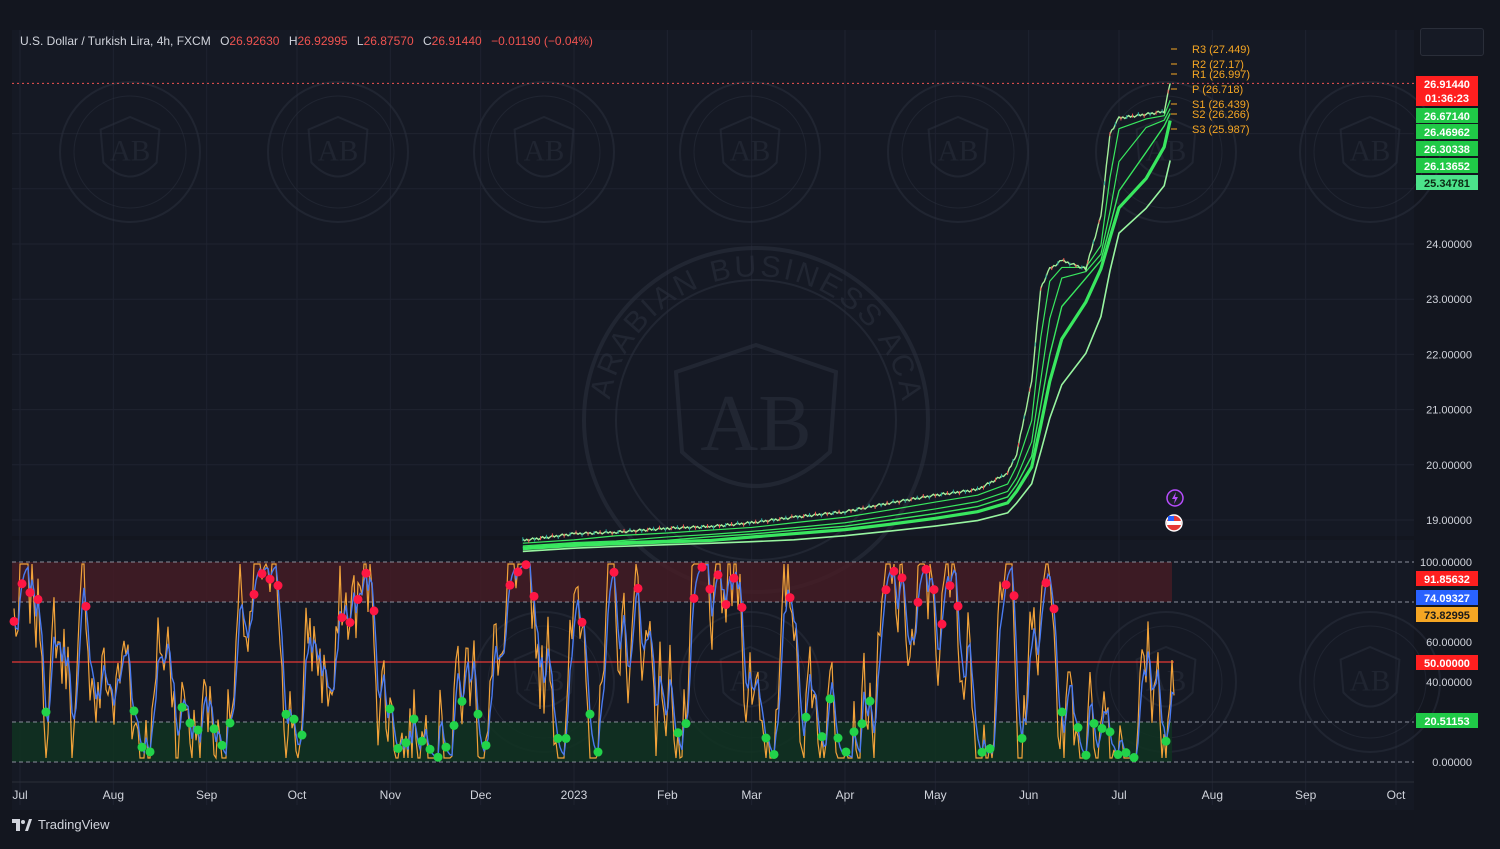 The image size is (1500, 849). What do you see at coordinates (1452, 42) in the screenshot?
I see `chart-settings-box` at bounding box center [1452, 42].